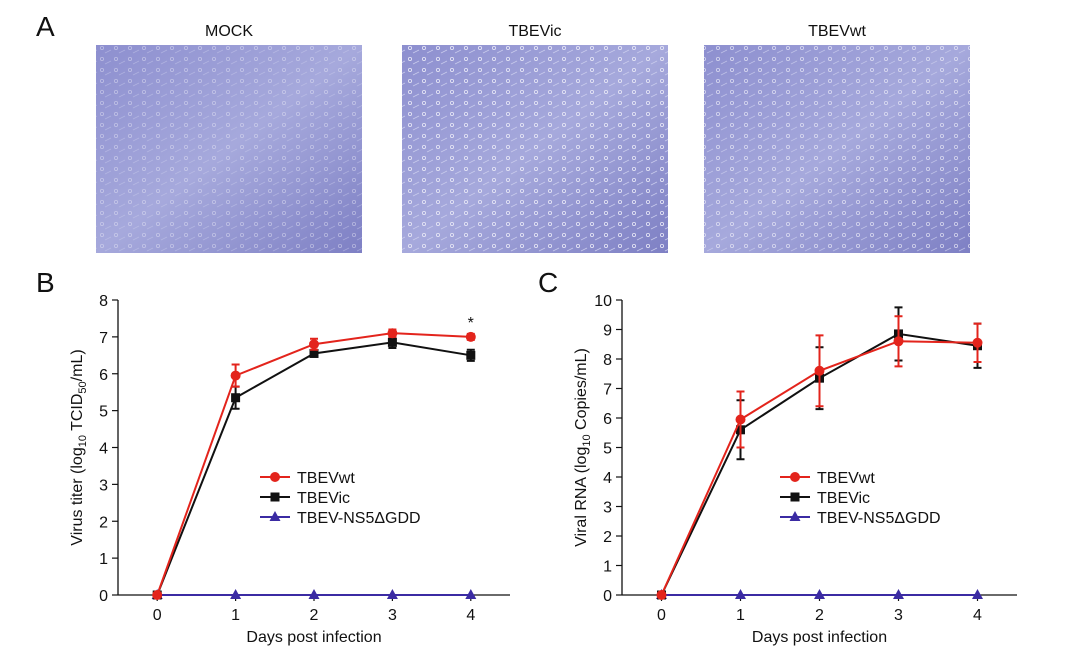  What do you see at coordinates (534, 31) in the screenshot?
I see `image-title: TBEVic` at bounding box center [534, 31].